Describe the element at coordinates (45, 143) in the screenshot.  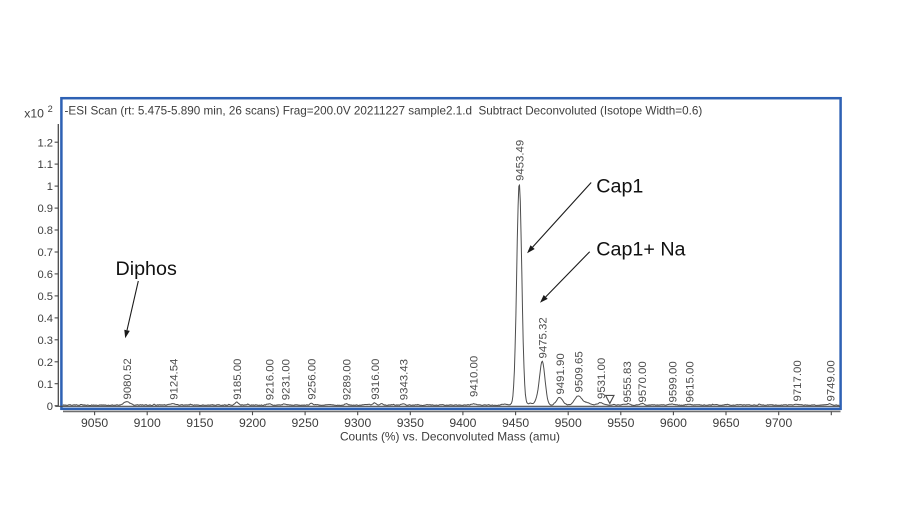
I see `svg-text: 1.2` at that location.